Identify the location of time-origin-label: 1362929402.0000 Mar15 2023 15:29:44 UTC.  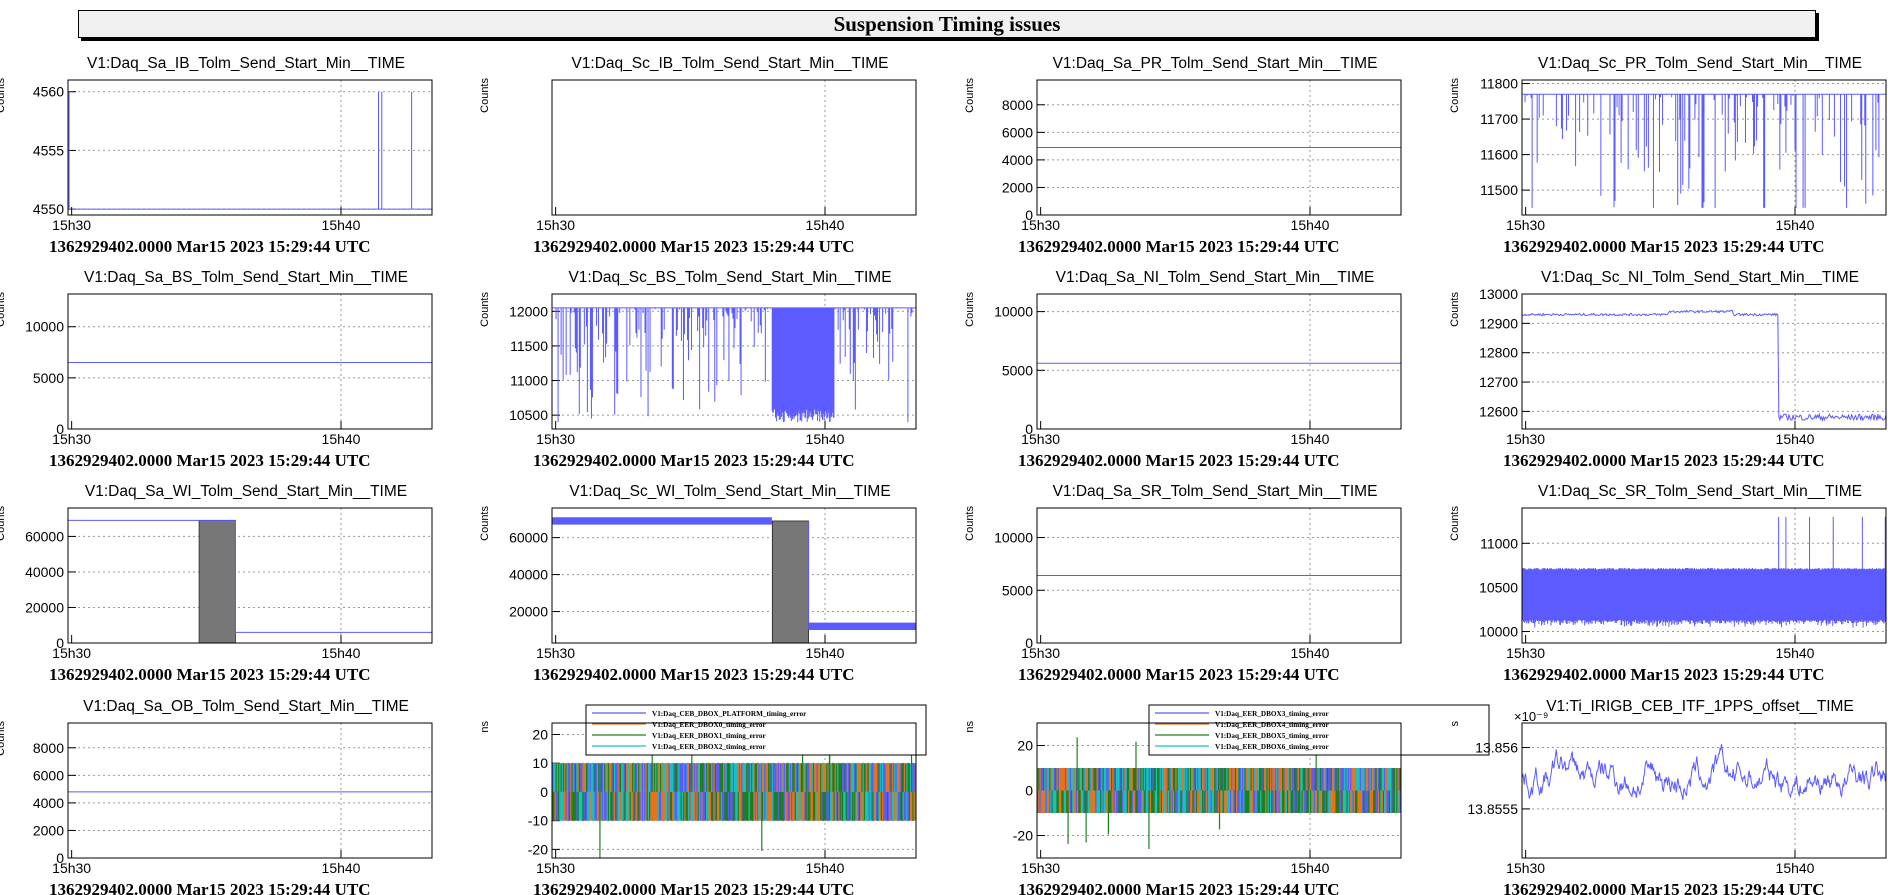
(210, 460).